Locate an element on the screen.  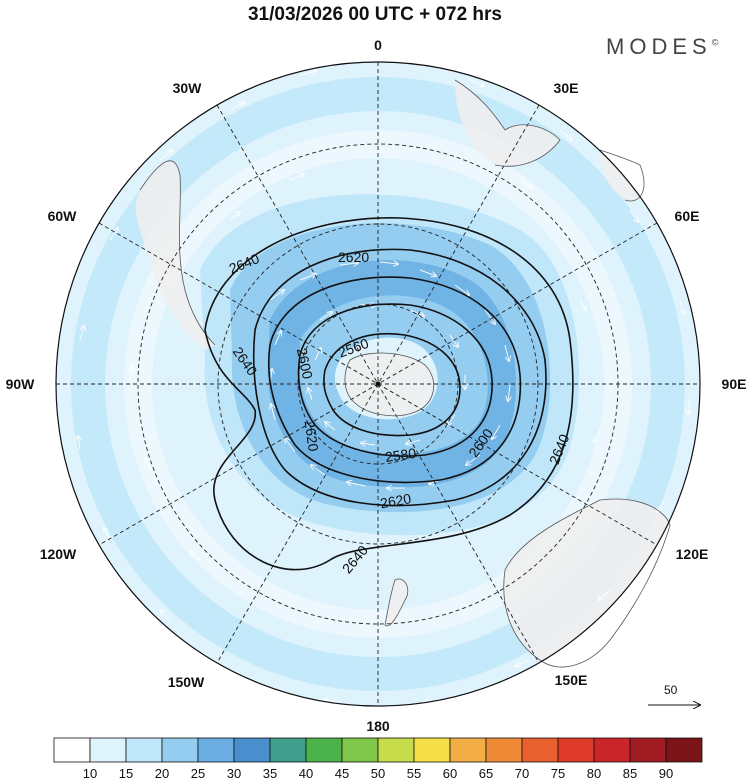
colorbar-tick-label: 70 is located at coordinates (522, 773).